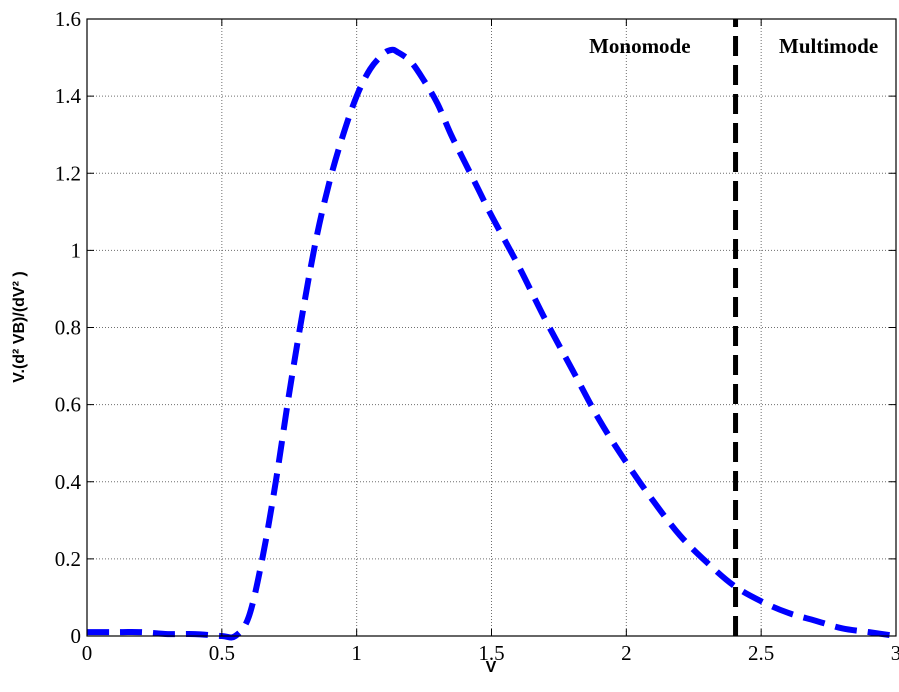 The width and height of the screenshot is (899, 692). I want to click on y-tick-label: 0.8, so click(68, 328).